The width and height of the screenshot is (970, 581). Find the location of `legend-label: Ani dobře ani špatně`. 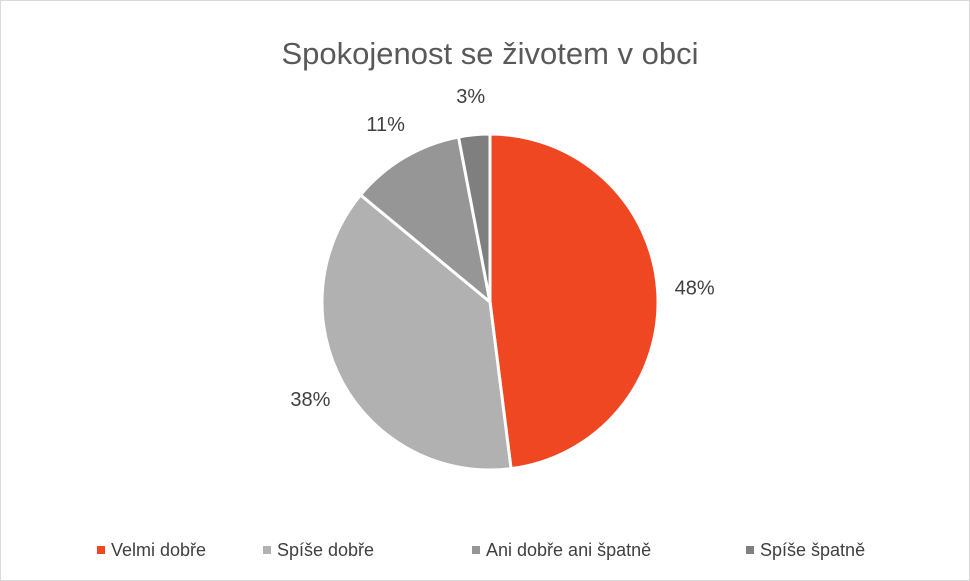

legend-label: Ani dobře ani špatně is located at coordinates (568, 550).